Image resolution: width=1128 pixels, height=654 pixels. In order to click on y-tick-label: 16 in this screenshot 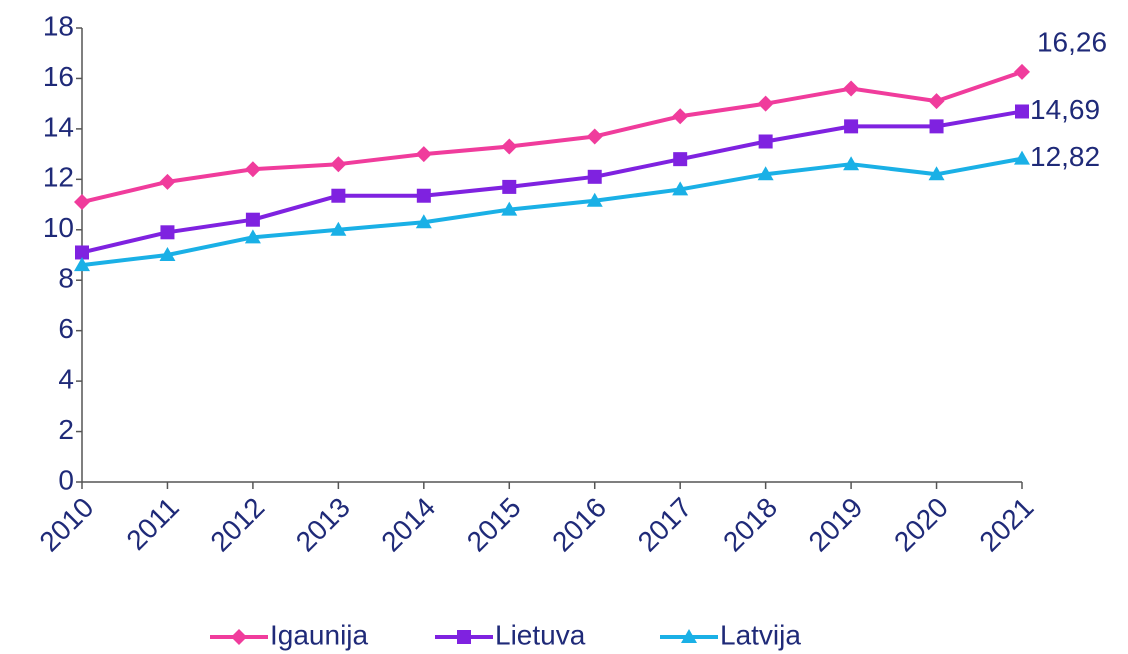, I will do `click(58, 76)`.